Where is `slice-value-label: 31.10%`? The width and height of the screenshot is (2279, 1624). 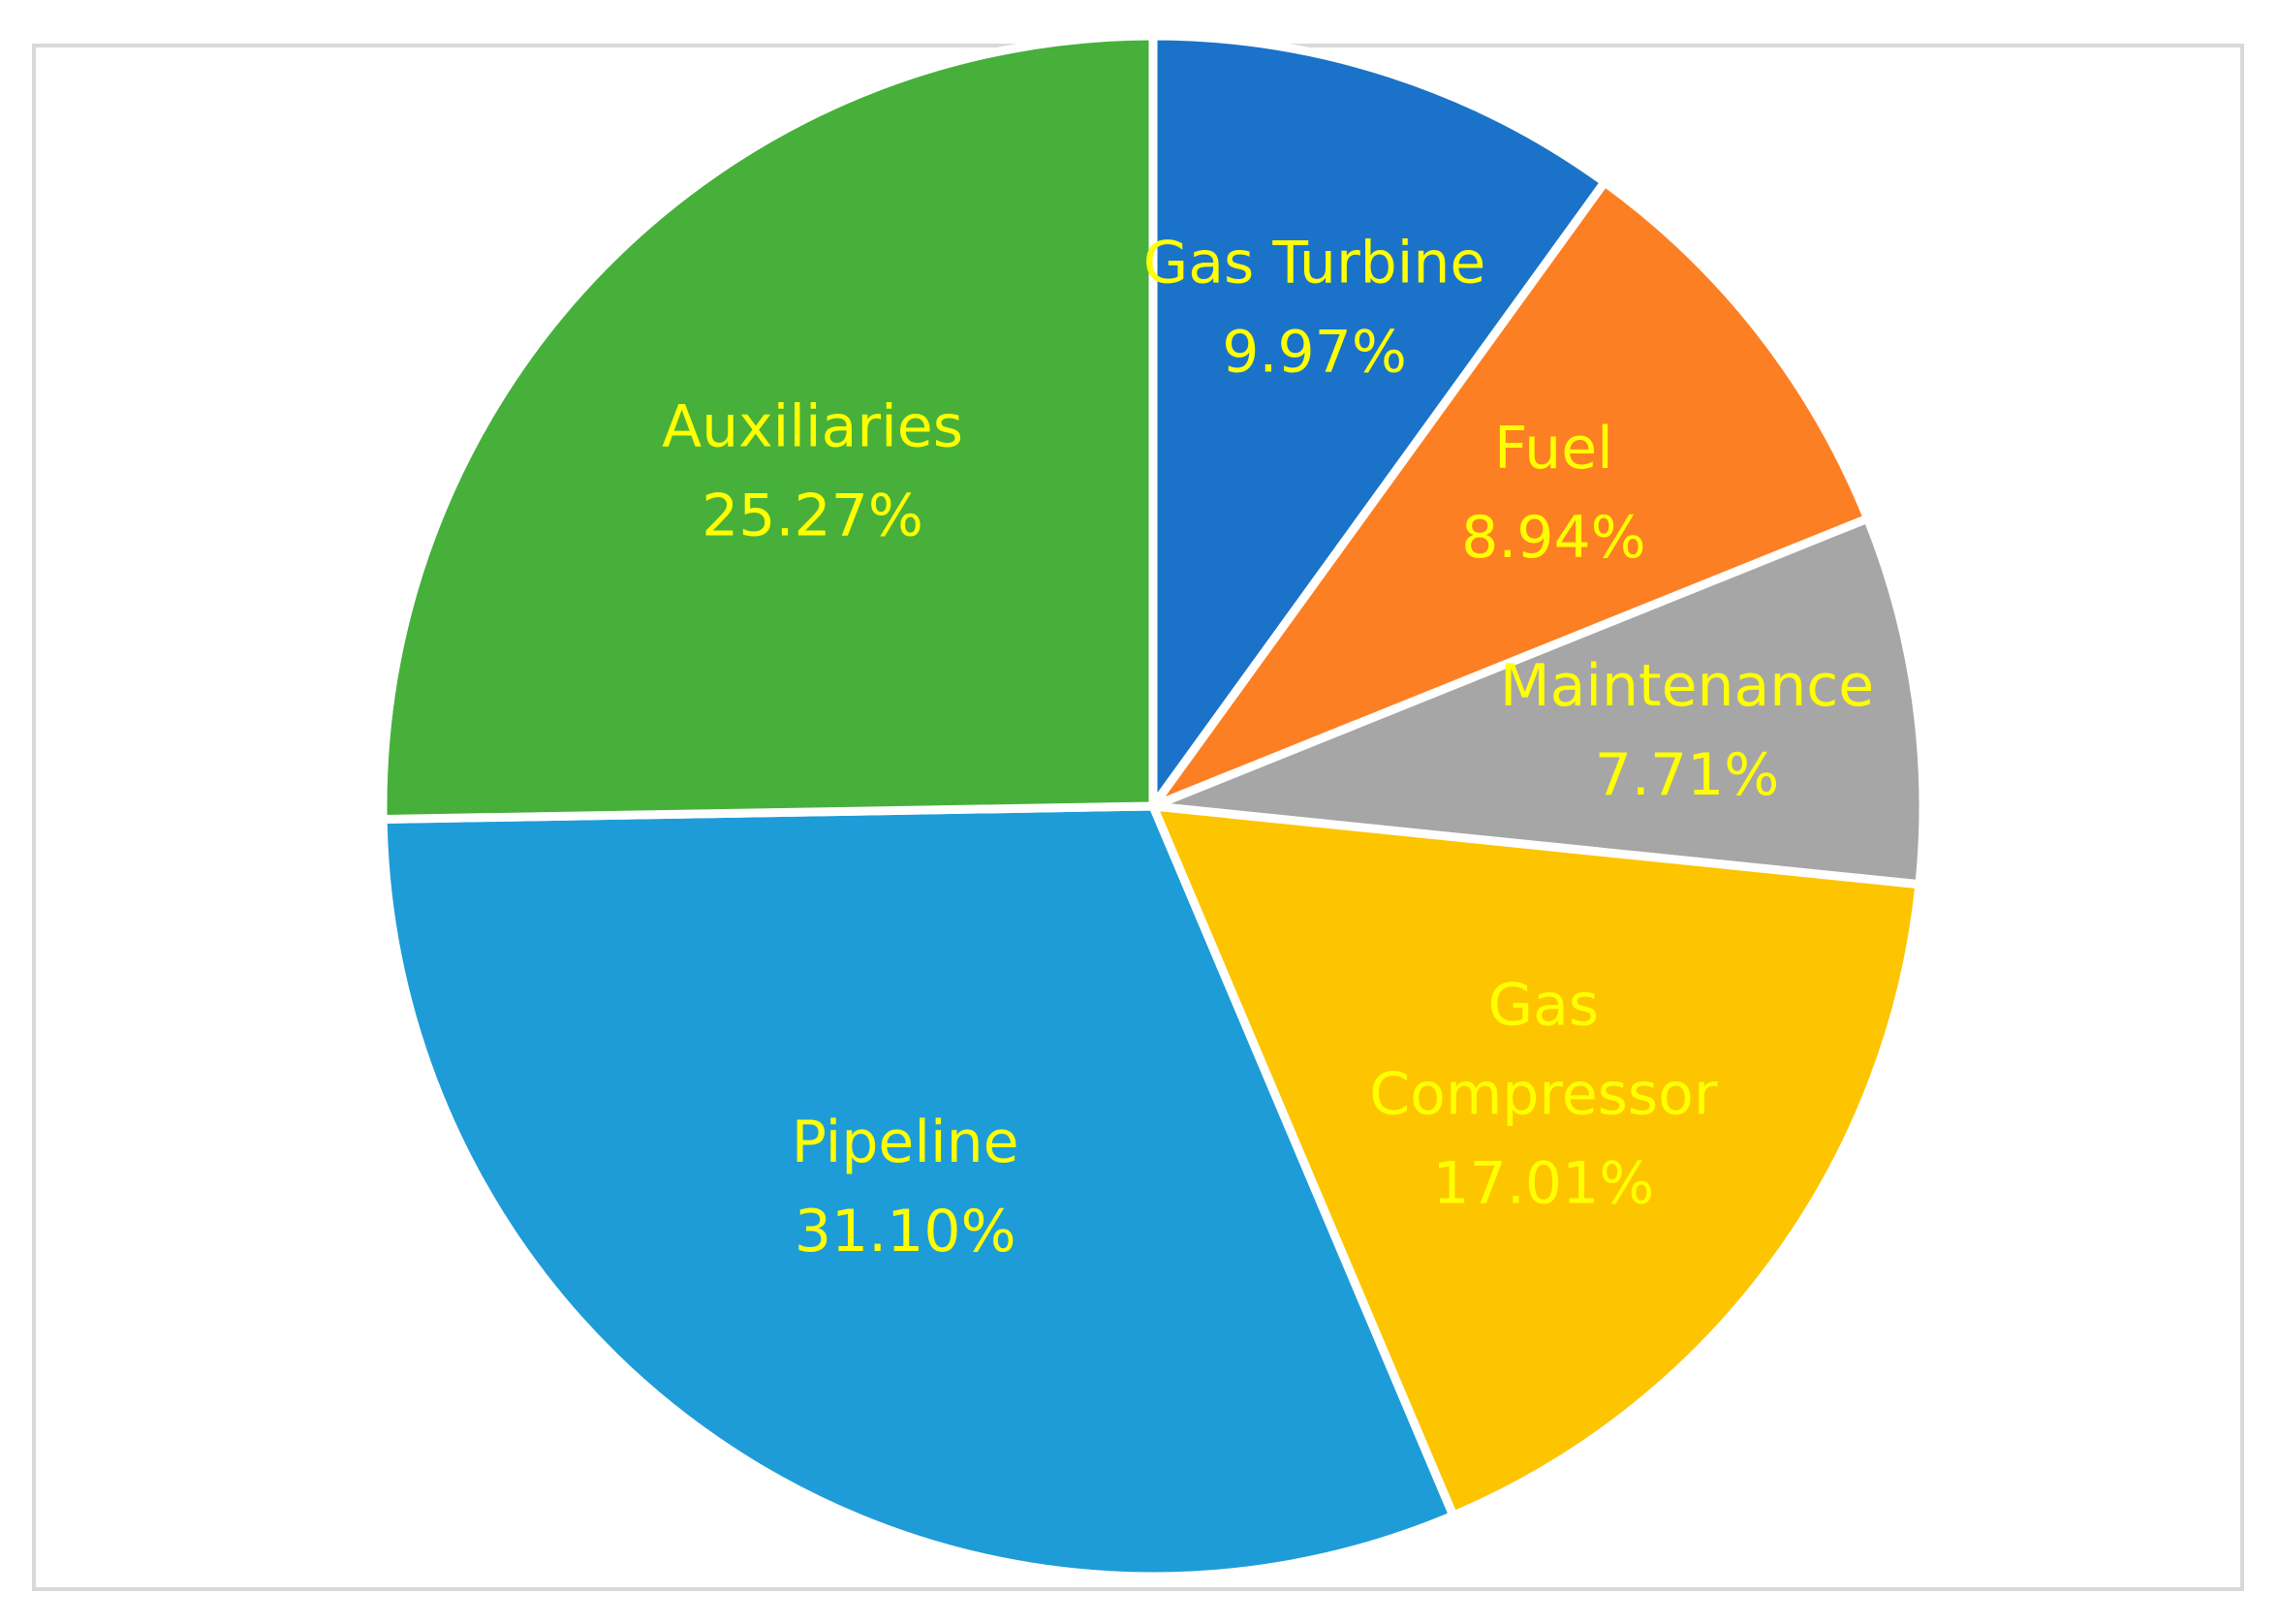
slice-value-label: 31.10% is located at coordinates (905, 1231).